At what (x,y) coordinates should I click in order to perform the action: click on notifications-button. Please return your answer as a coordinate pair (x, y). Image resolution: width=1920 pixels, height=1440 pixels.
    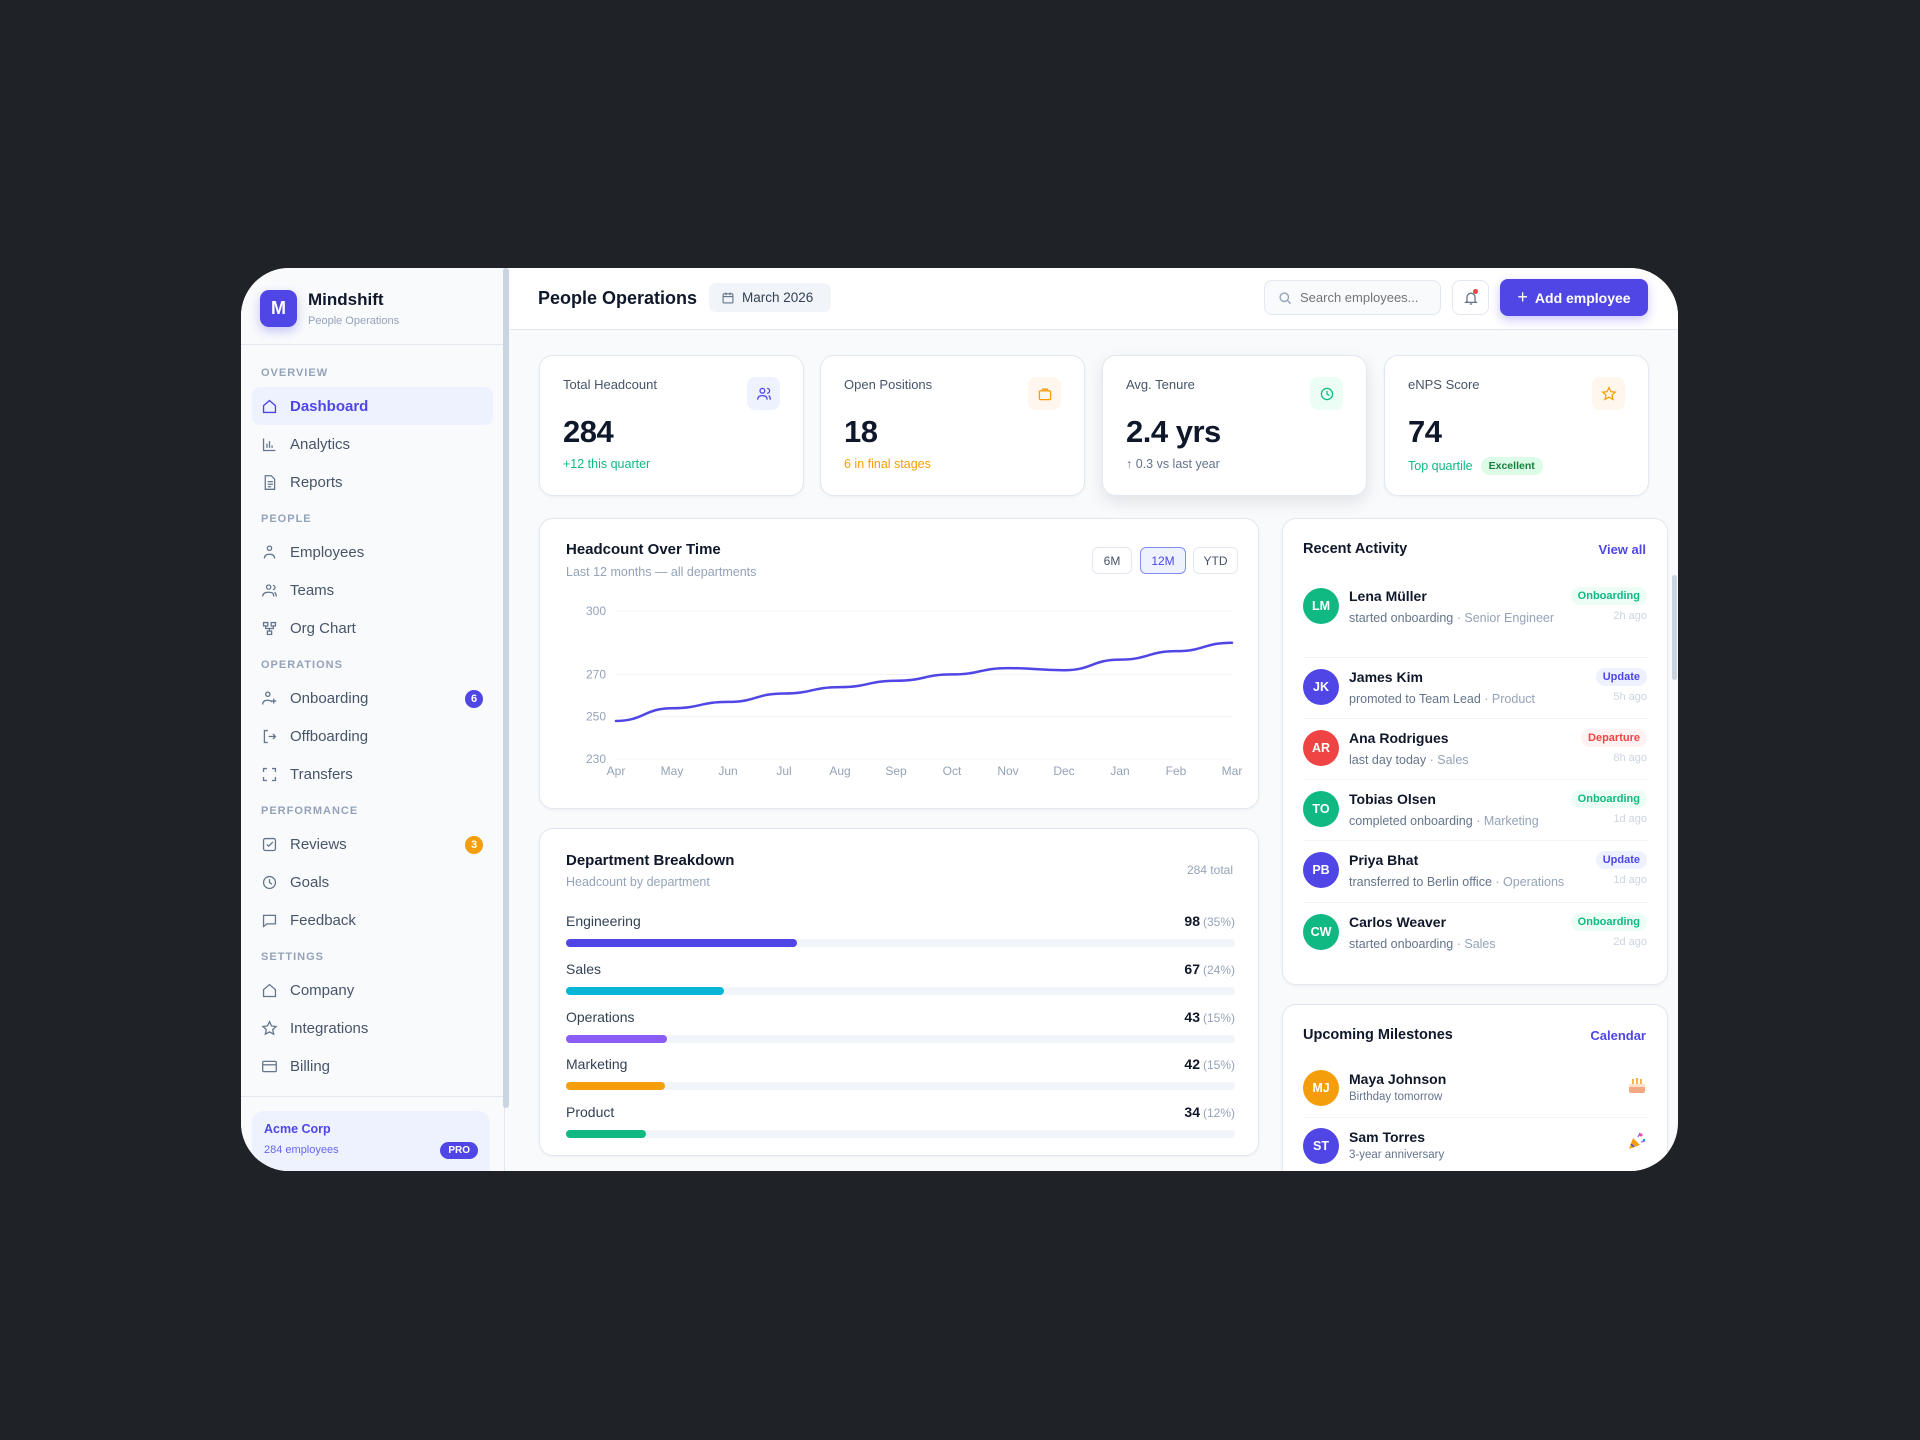
    Looking at the image, I should click on (1470, 297).